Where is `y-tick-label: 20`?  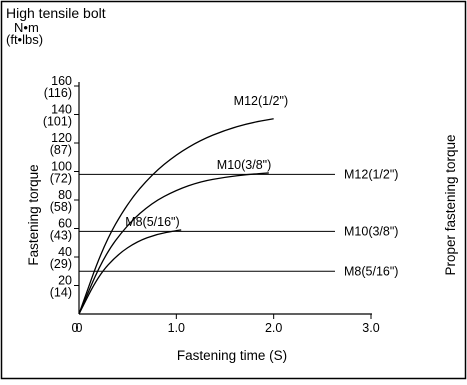
y-tick-label: 20 is located at coordinates (65, 281).